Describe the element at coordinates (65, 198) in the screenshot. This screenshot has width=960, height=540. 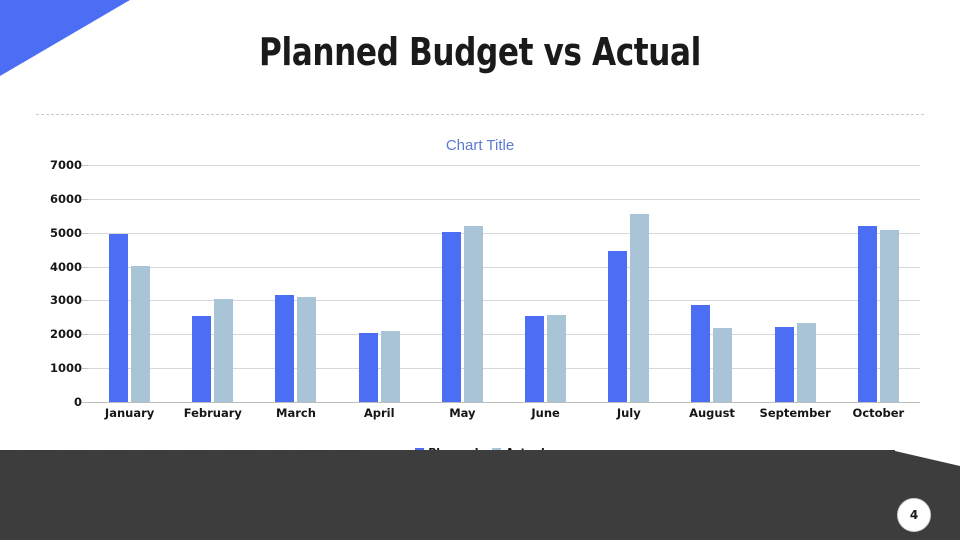
I see `y-axis-tick-label: 6000` at that location.